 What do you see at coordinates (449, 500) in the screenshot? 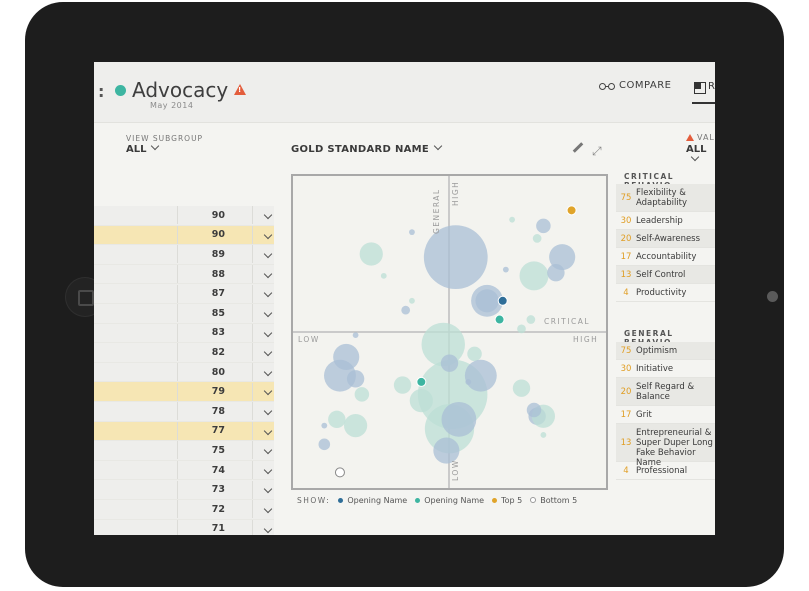
I see `legend-item-opening-teal: Opening Name` at bounding box center [449, 500].